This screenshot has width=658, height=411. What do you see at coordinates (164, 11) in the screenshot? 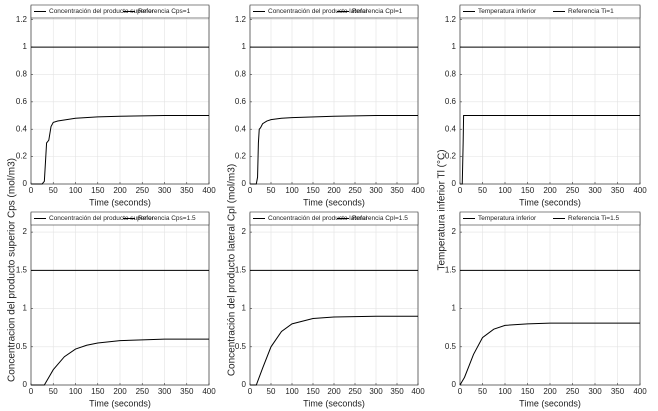
I see `legend-label: Referencia Cps=1` at bounding box center [164, 11].